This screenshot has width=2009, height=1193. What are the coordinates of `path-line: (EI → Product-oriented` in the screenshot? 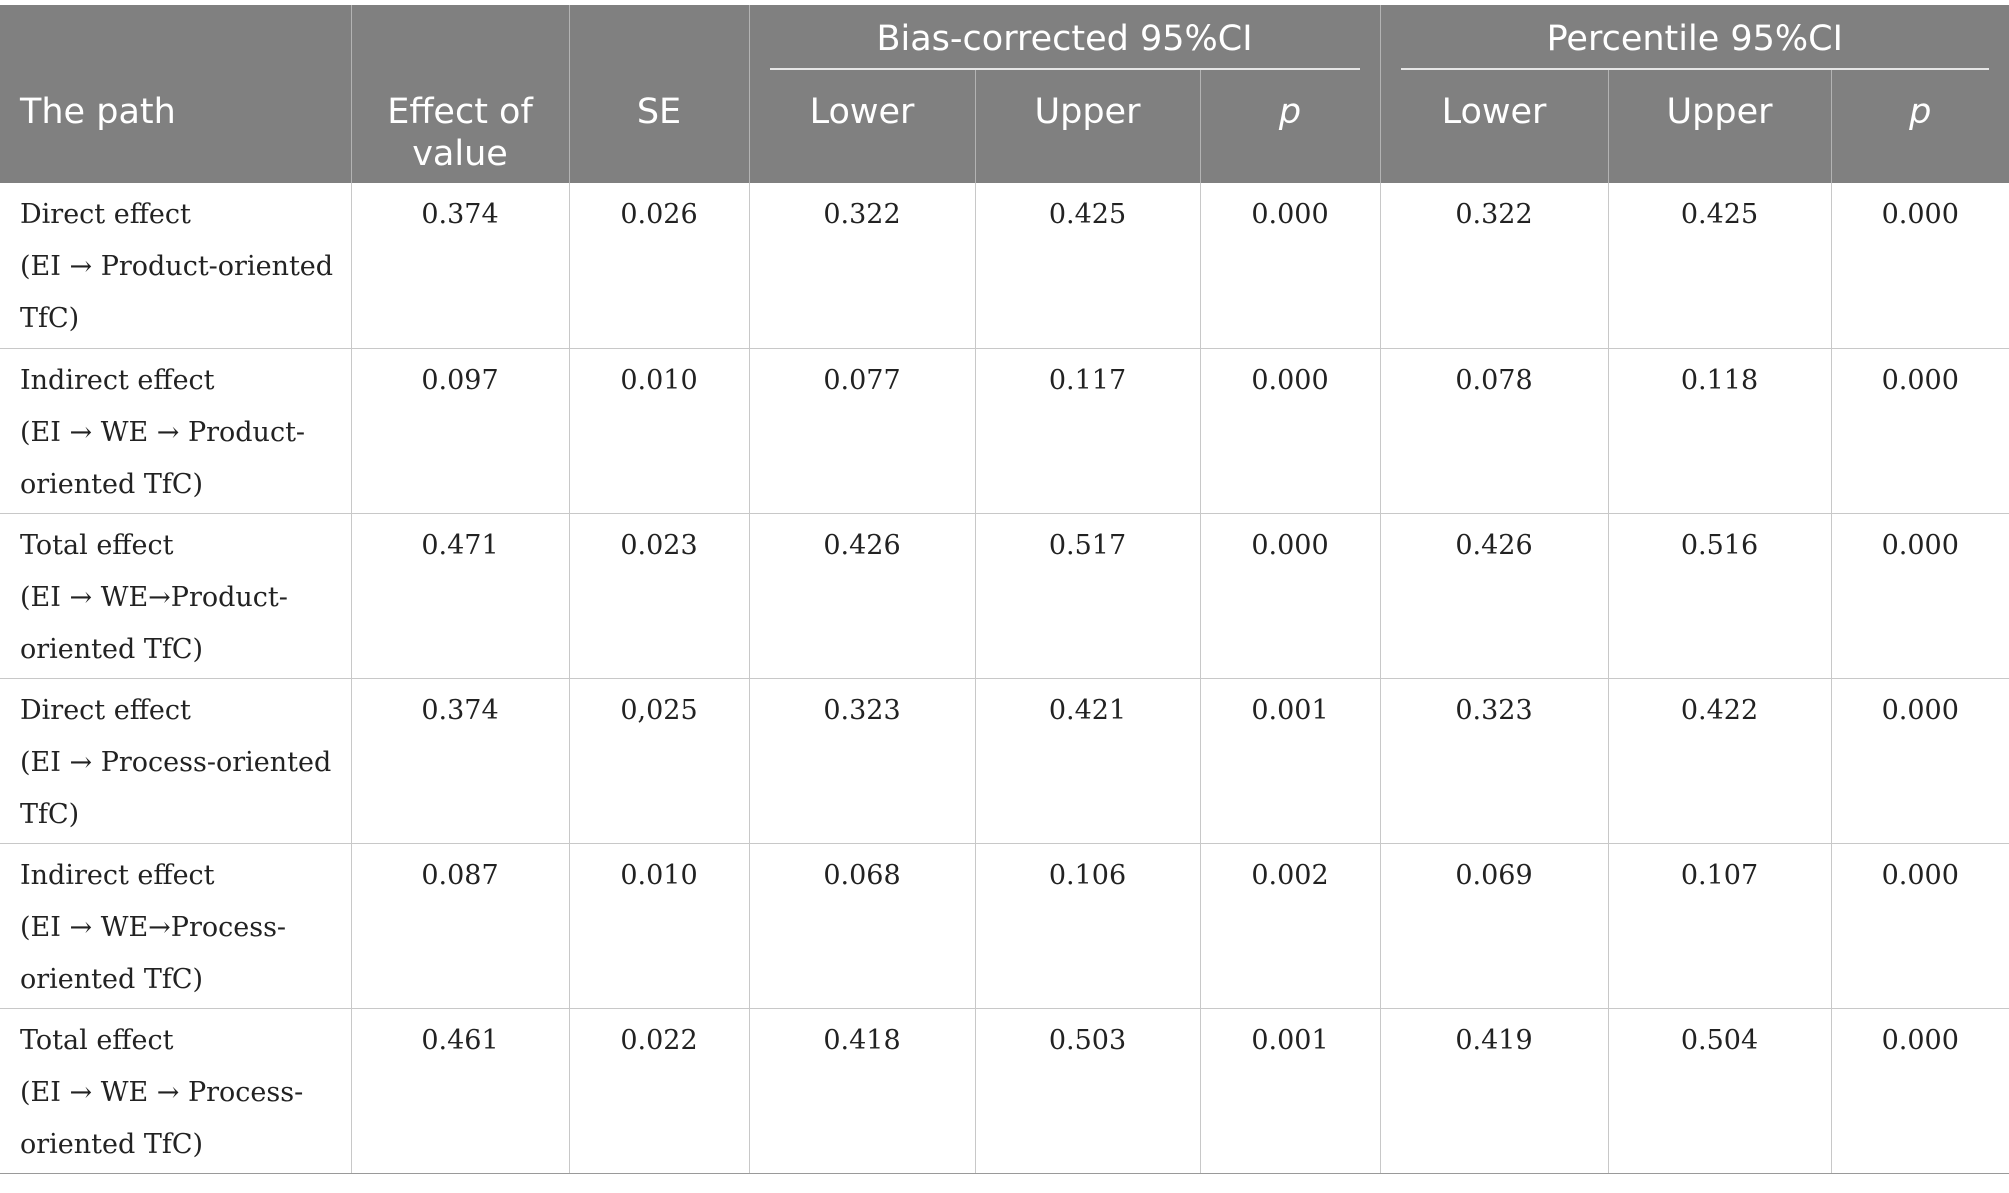 It's located at (177, 266).